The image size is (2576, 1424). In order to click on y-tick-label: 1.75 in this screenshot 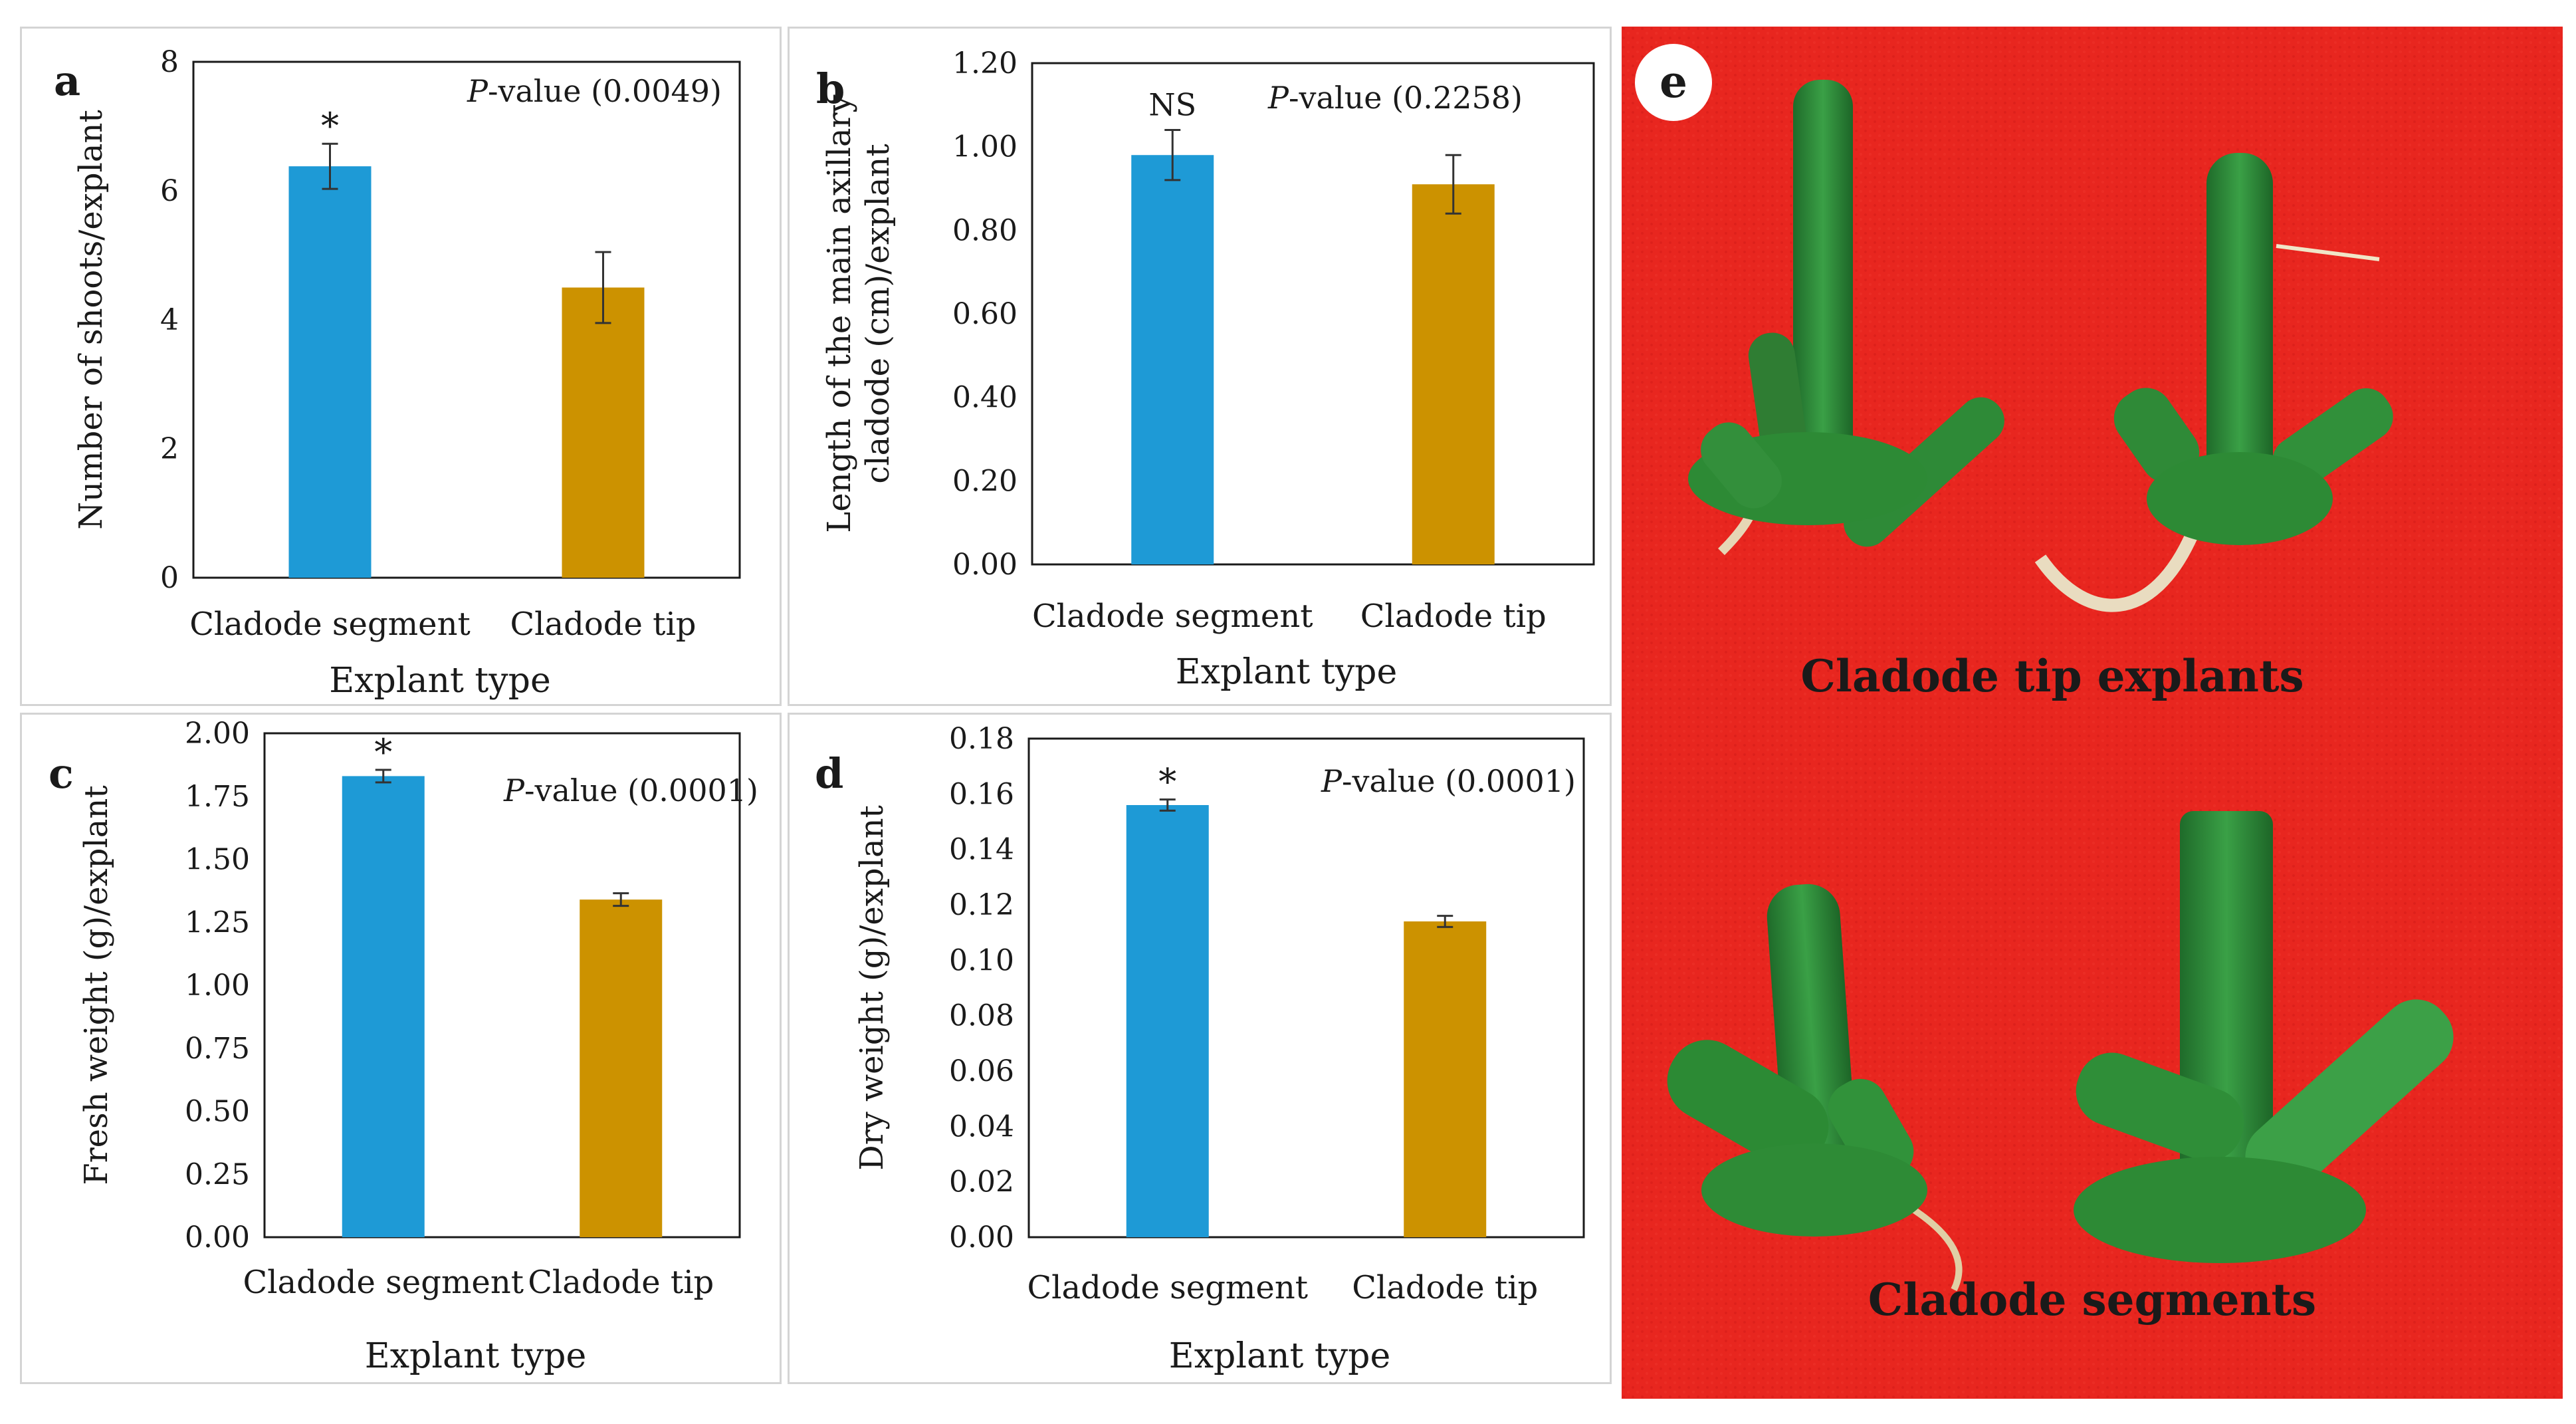, I will do `click(217, 797)`.